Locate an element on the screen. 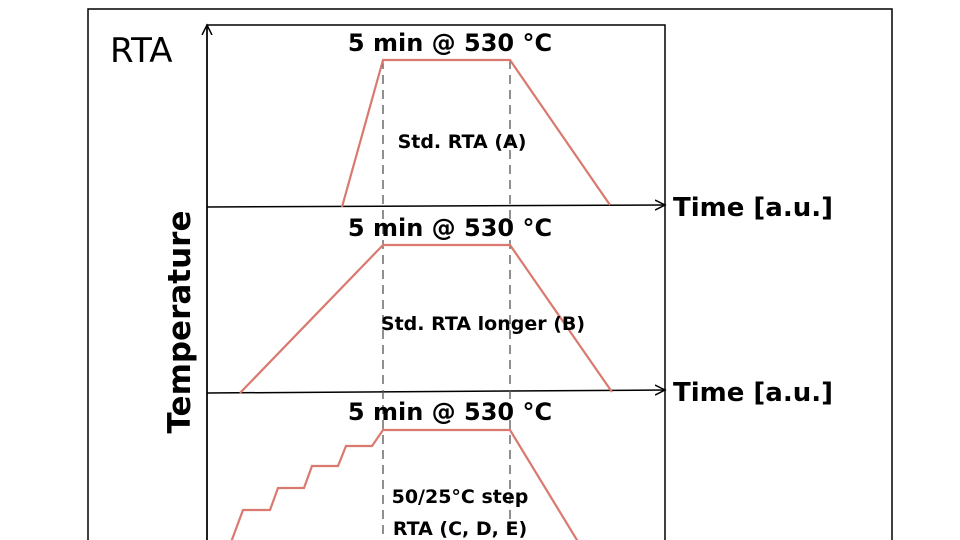  profile-a-hold-label: 5 min @ 530 °C is located at coordinates (450, 43).